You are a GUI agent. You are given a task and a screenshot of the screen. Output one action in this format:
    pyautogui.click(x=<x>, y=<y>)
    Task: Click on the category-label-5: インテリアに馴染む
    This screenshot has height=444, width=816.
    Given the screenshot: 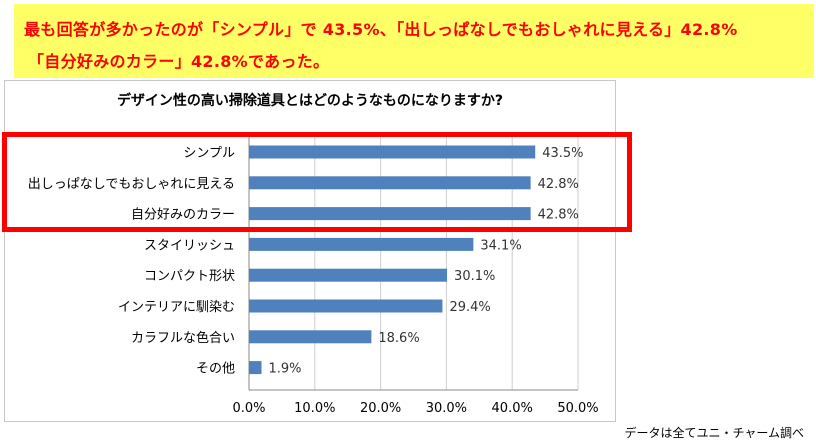 What is the action you would take?
    pyautogui.click(x=176, y=307)
    